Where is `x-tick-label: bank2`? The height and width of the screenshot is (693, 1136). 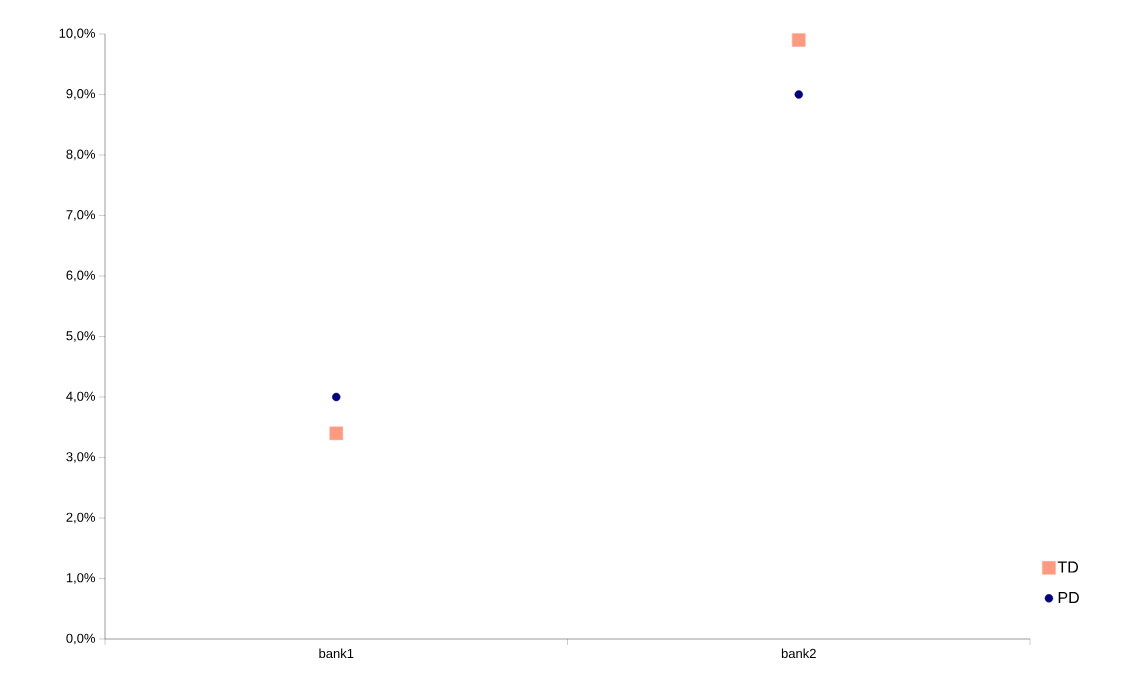
x-tick-label: bank2 is located at coordinates (798, 653).